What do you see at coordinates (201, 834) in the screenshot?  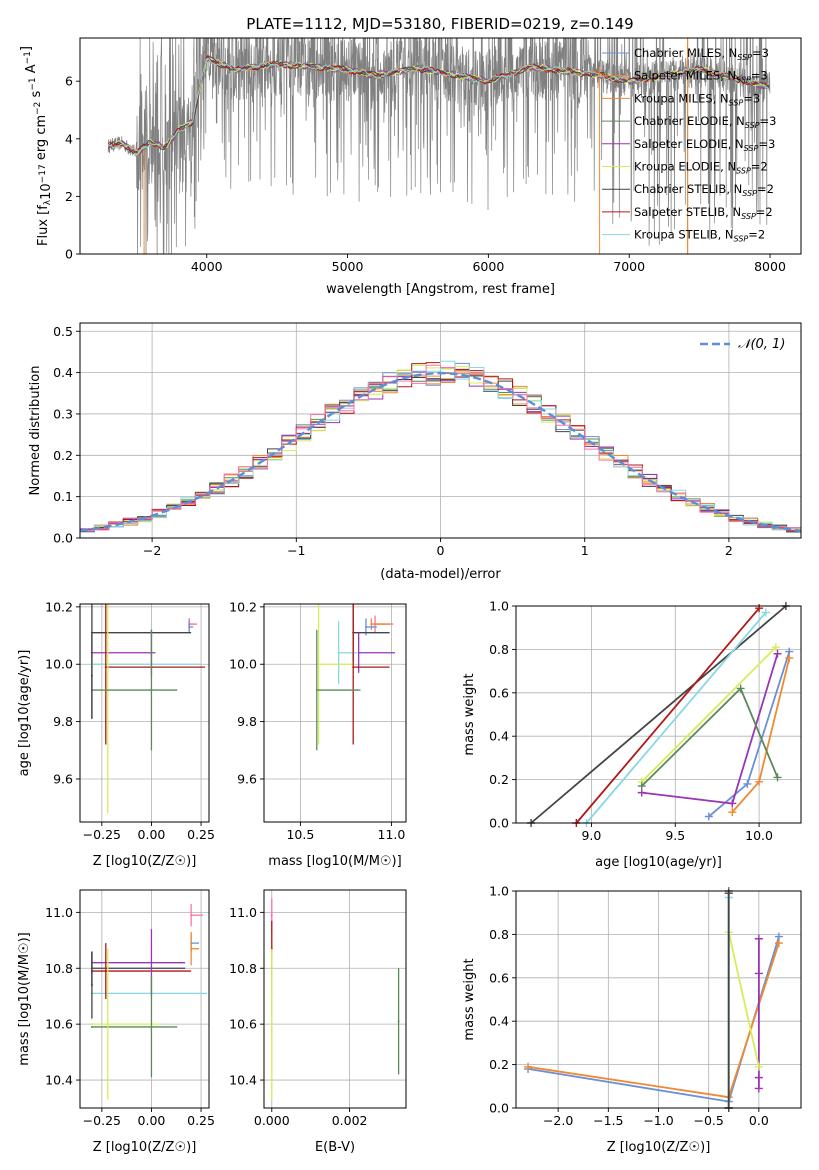 I see `x-tick-label: 0.25` at bounding box center [201, 834].